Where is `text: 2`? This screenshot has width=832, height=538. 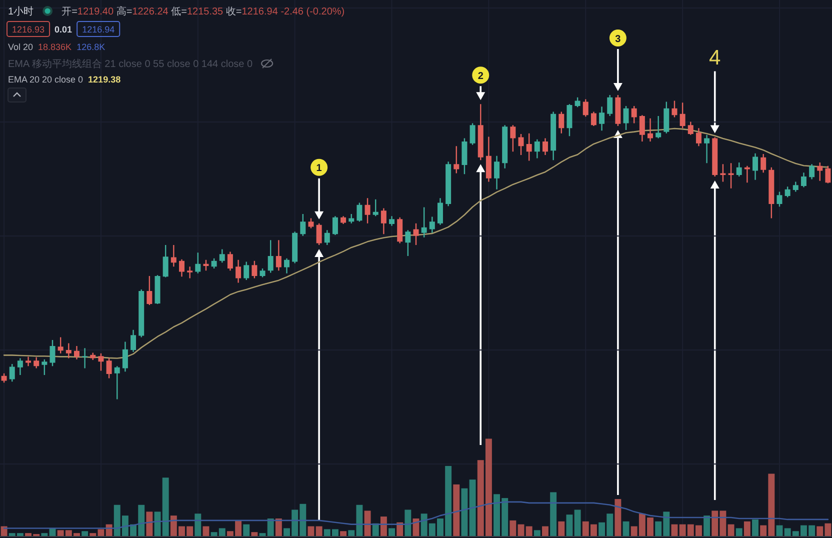 text: 2 is located at coordinates (481, 76).